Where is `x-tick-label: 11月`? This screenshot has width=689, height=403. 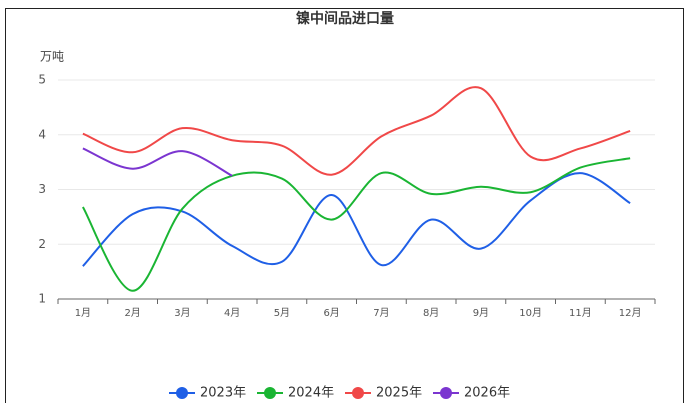 x-tick-label: 11月 is located at coordinates (580, 313).